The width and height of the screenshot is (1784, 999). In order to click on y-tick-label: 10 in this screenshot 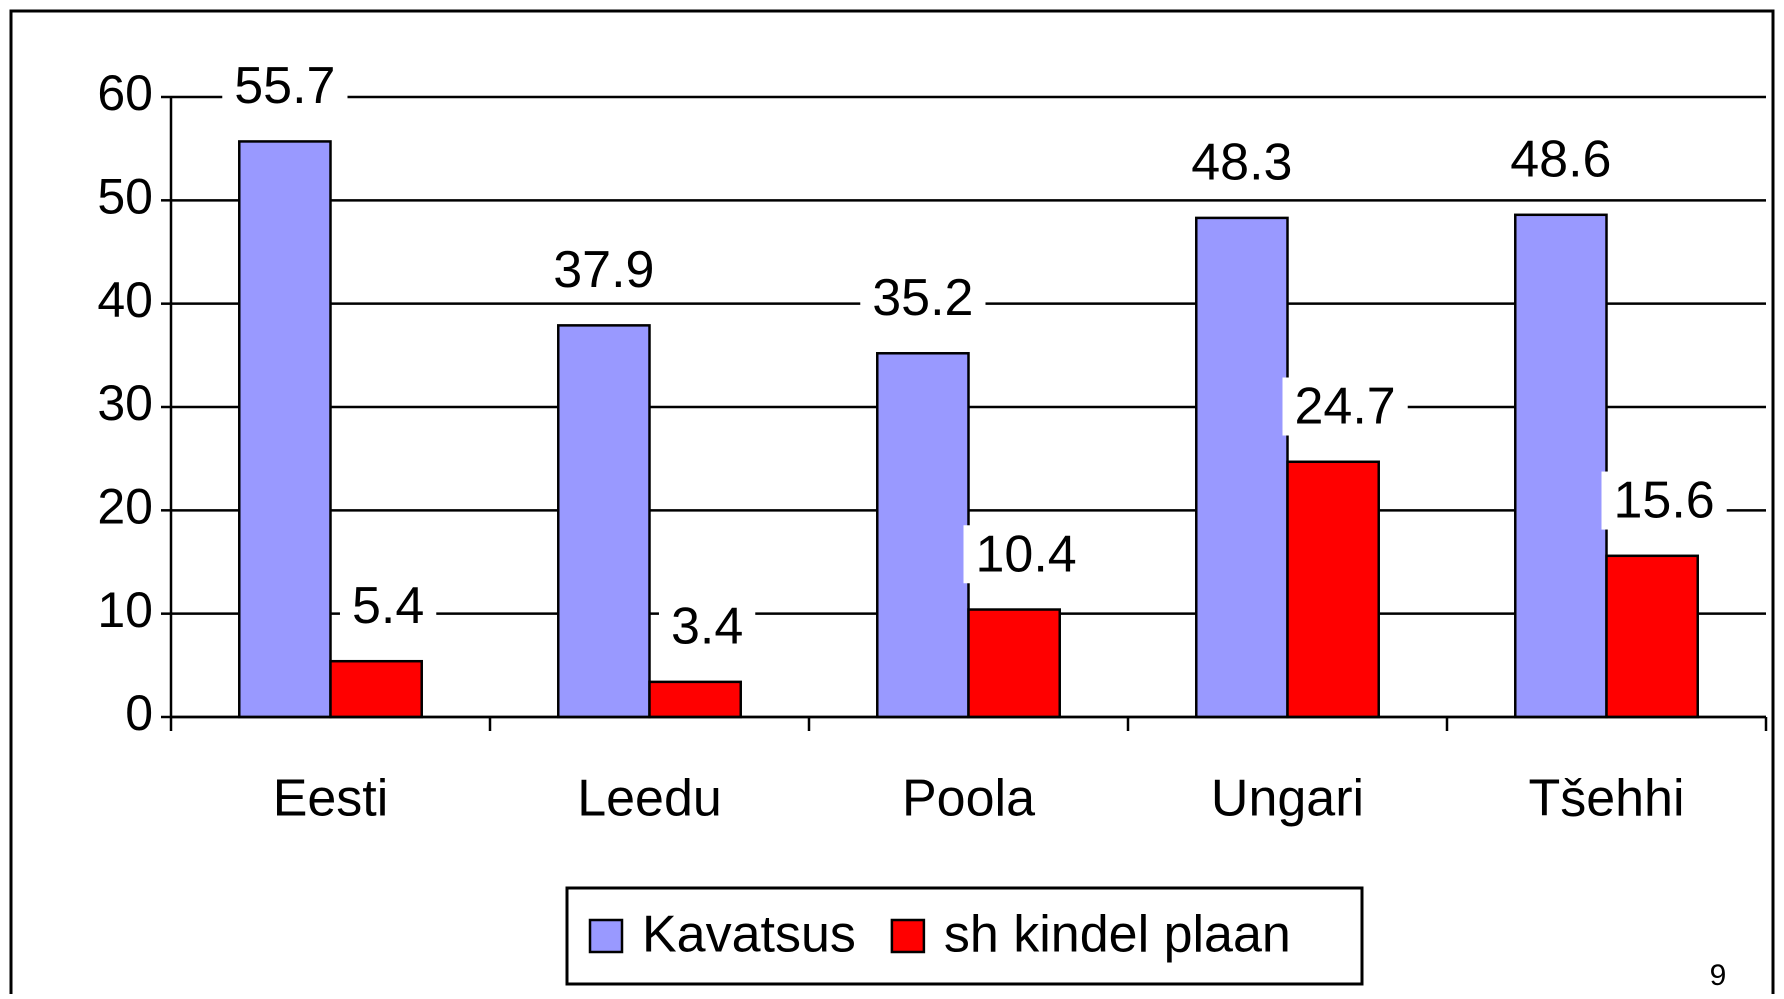, I will do `click(125, 610)`.